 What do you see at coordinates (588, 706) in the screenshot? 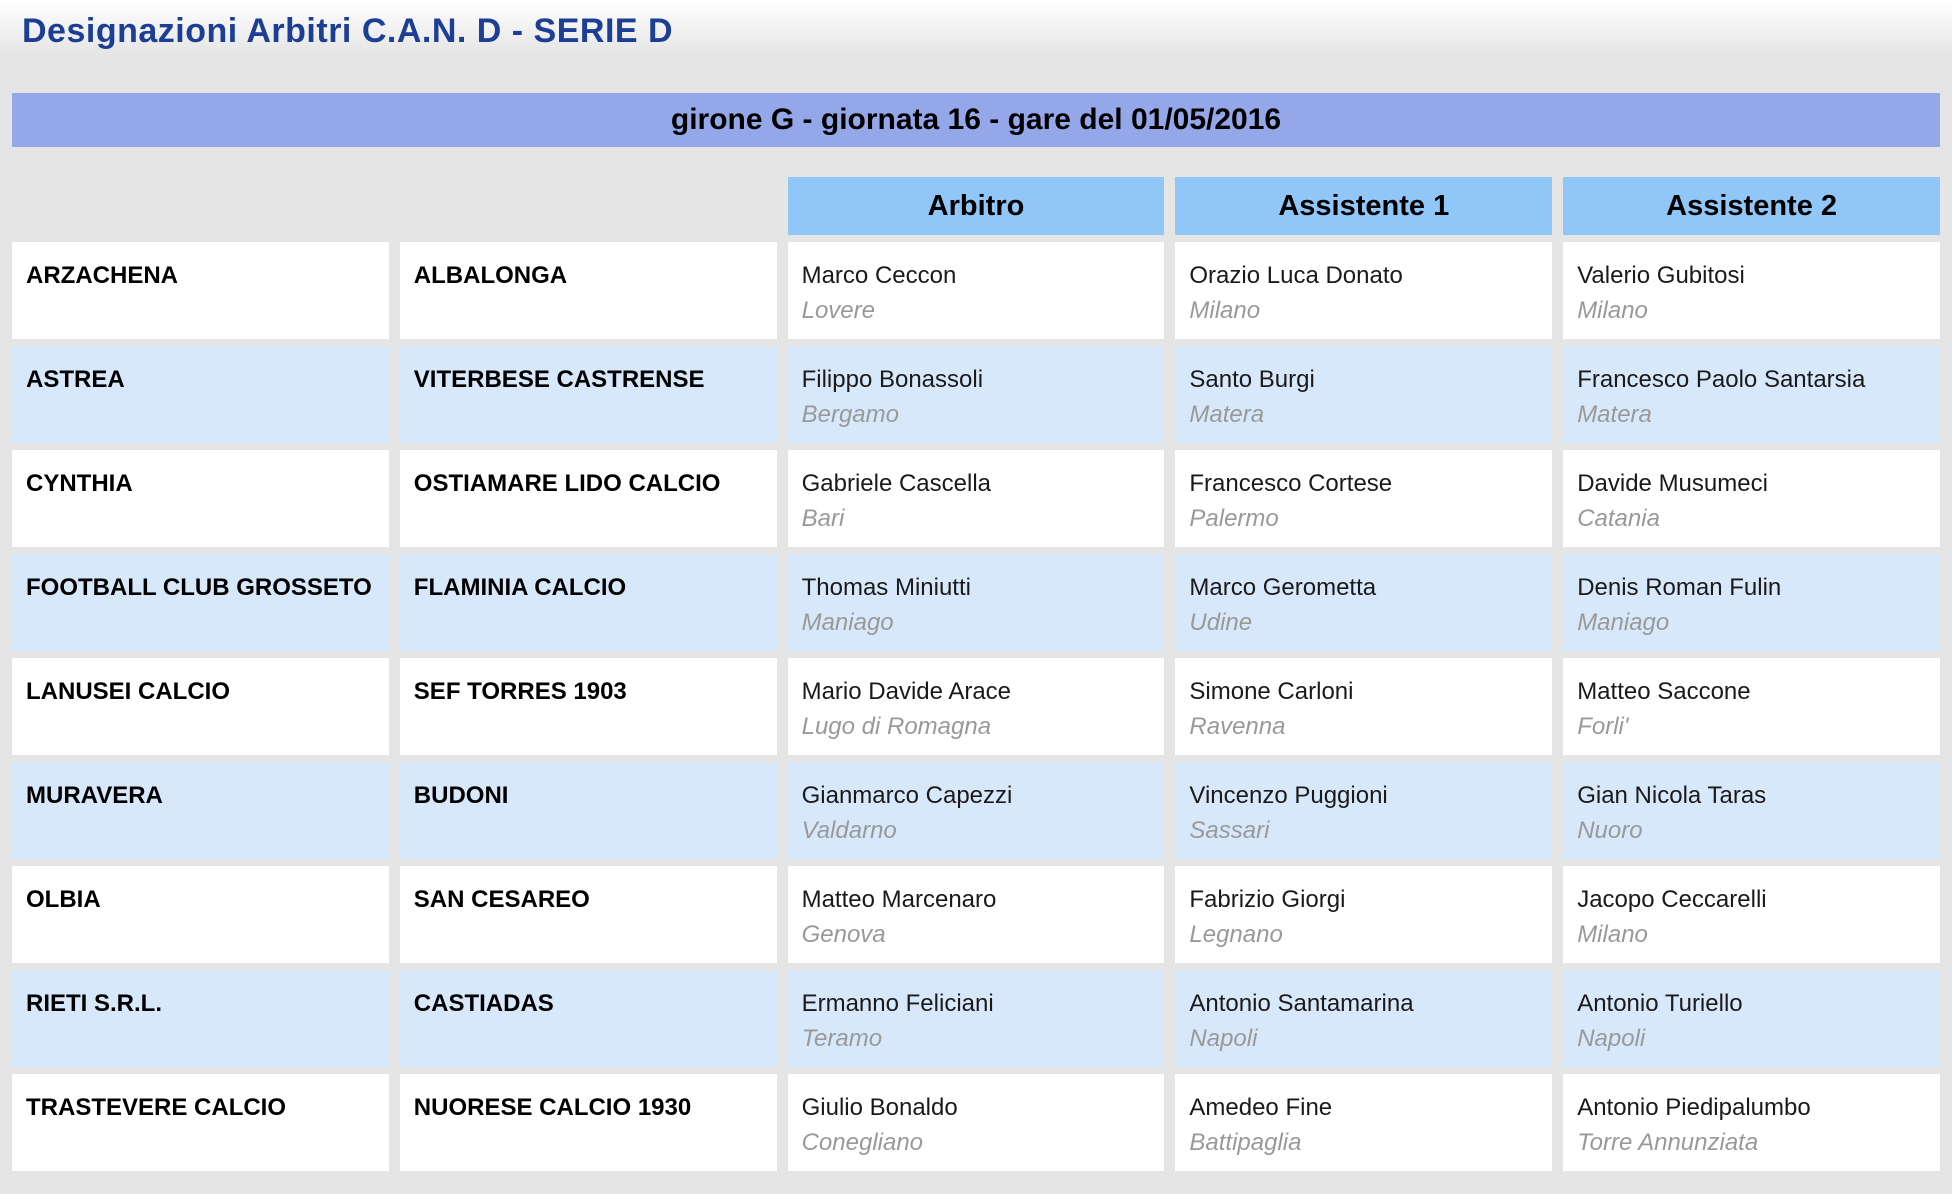
I see `away-team-cell: SEF TORRES 1903` at bounding box center [588, 706].